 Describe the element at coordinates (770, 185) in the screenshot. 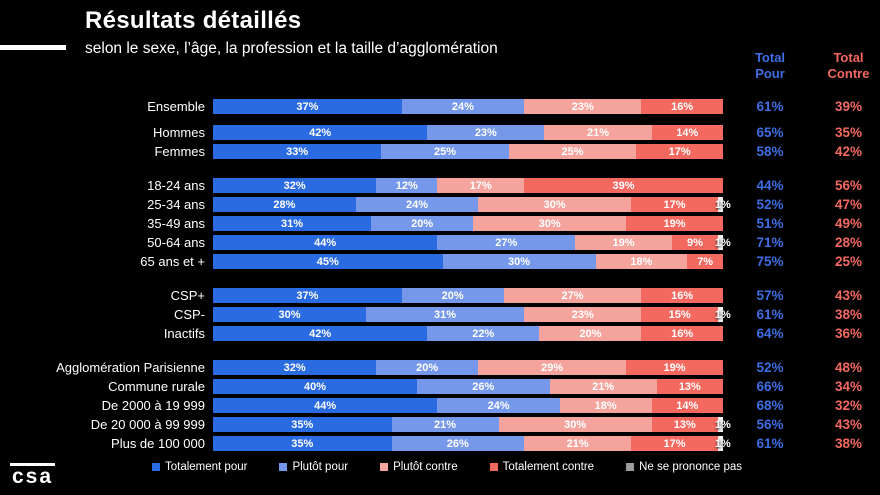

I see `total-pour-value: 44%` at that location.